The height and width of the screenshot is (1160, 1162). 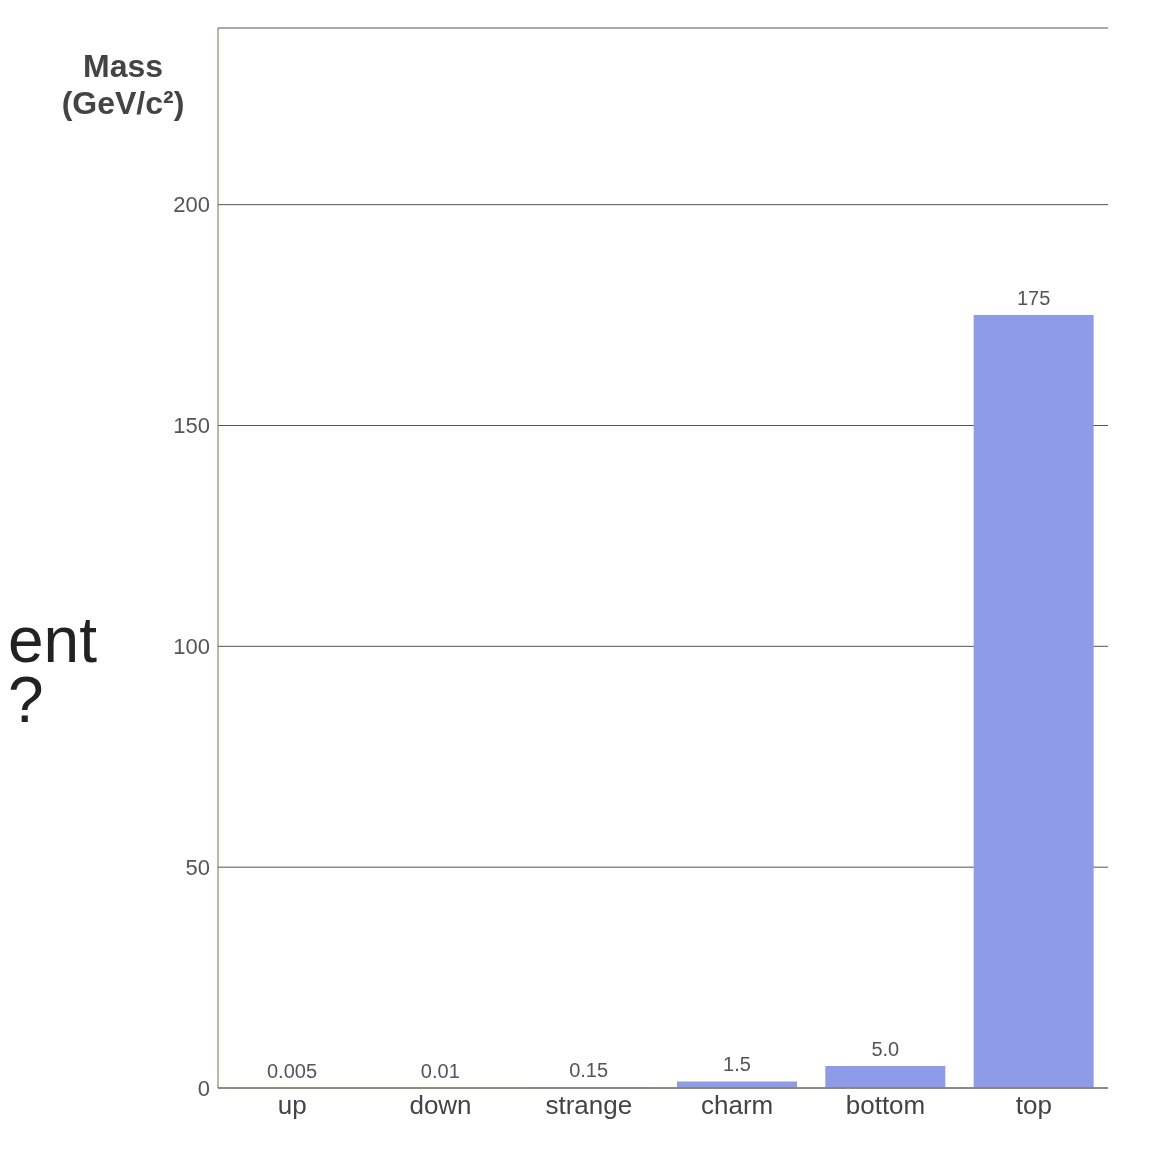 What do you see at coordinates (191, 205) in the screenshot?
I see `y-tick-label: 200` at bounding box center [191, 205].